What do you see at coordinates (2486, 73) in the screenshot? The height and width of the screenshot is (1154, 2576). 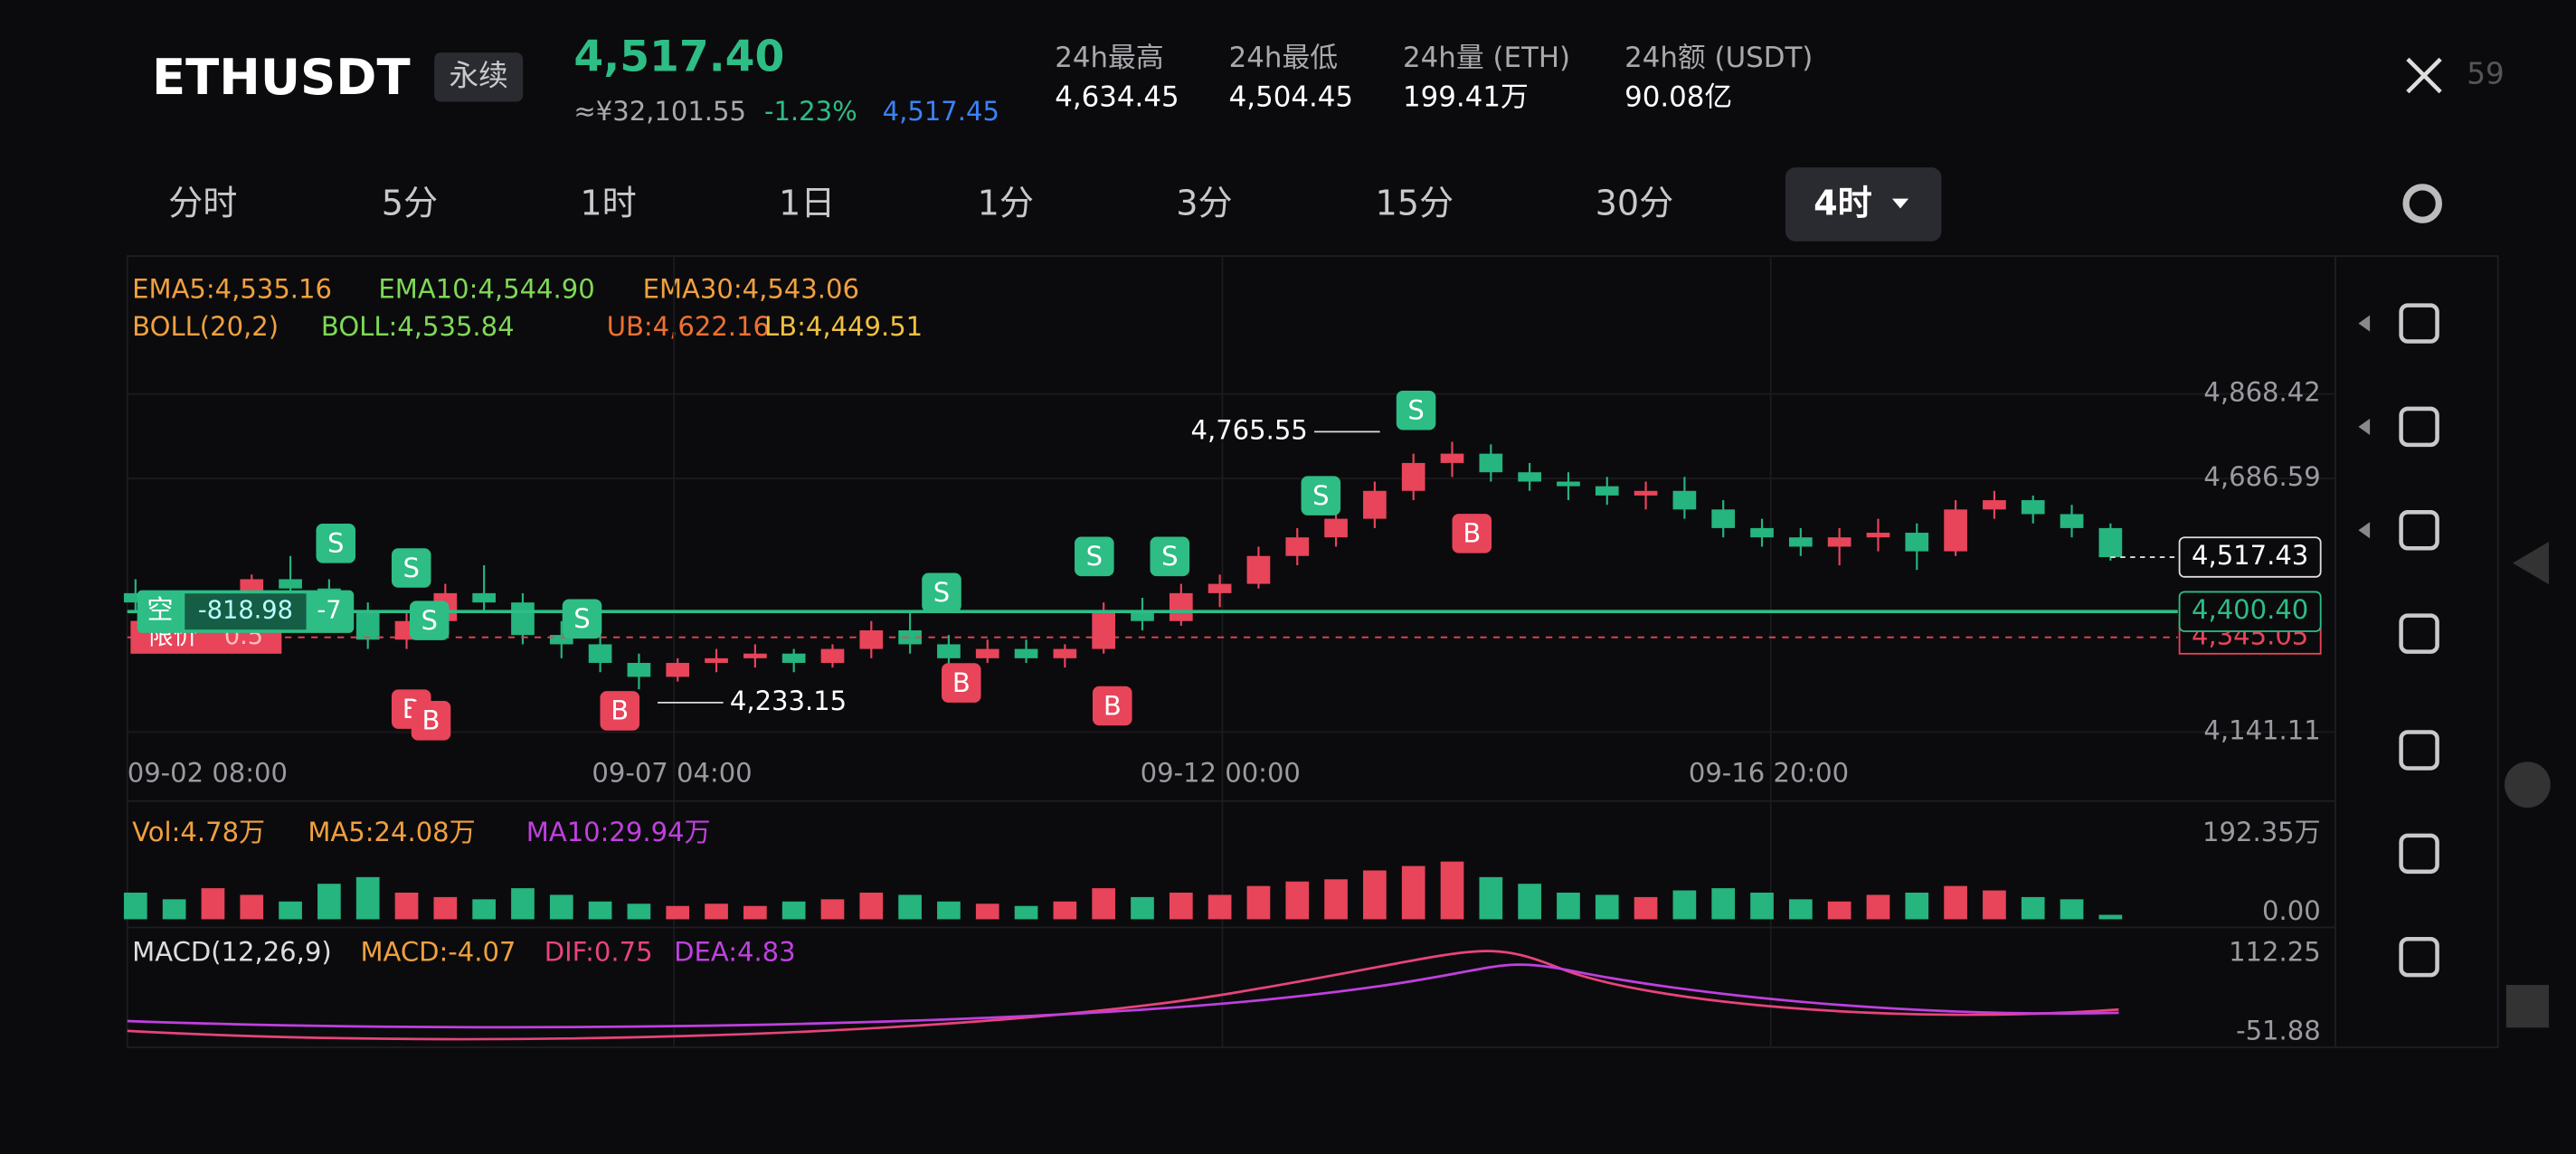 I see `battery: 59` at bounding box center [2486, 73].